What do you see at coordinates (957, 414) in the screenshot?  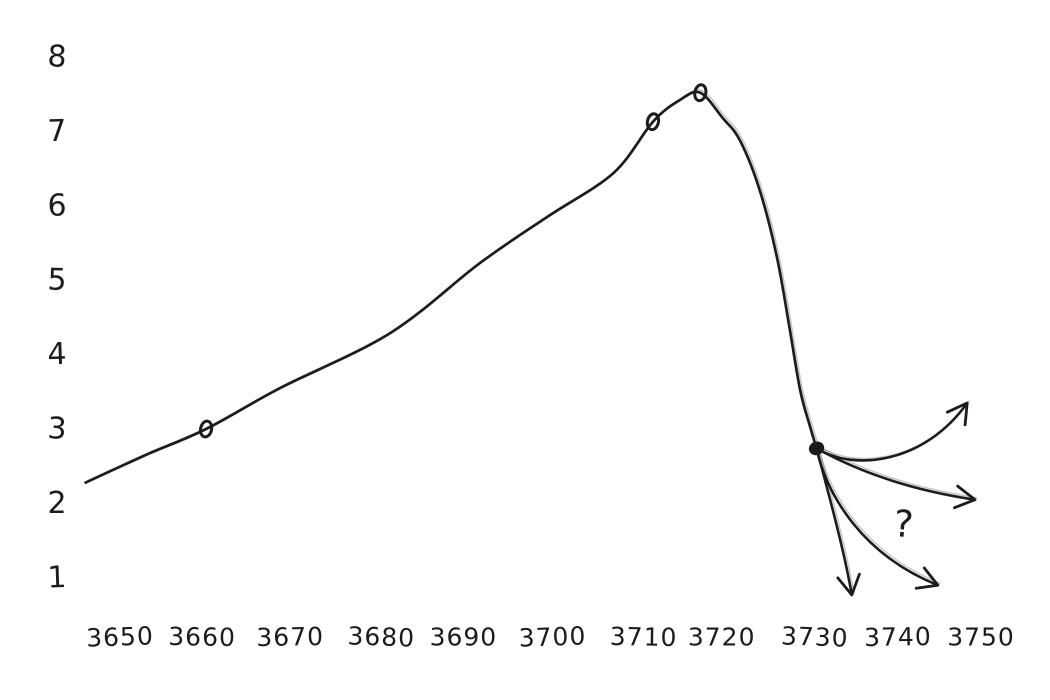 I see `arrowhead-up` at bounding box center [957, 414].